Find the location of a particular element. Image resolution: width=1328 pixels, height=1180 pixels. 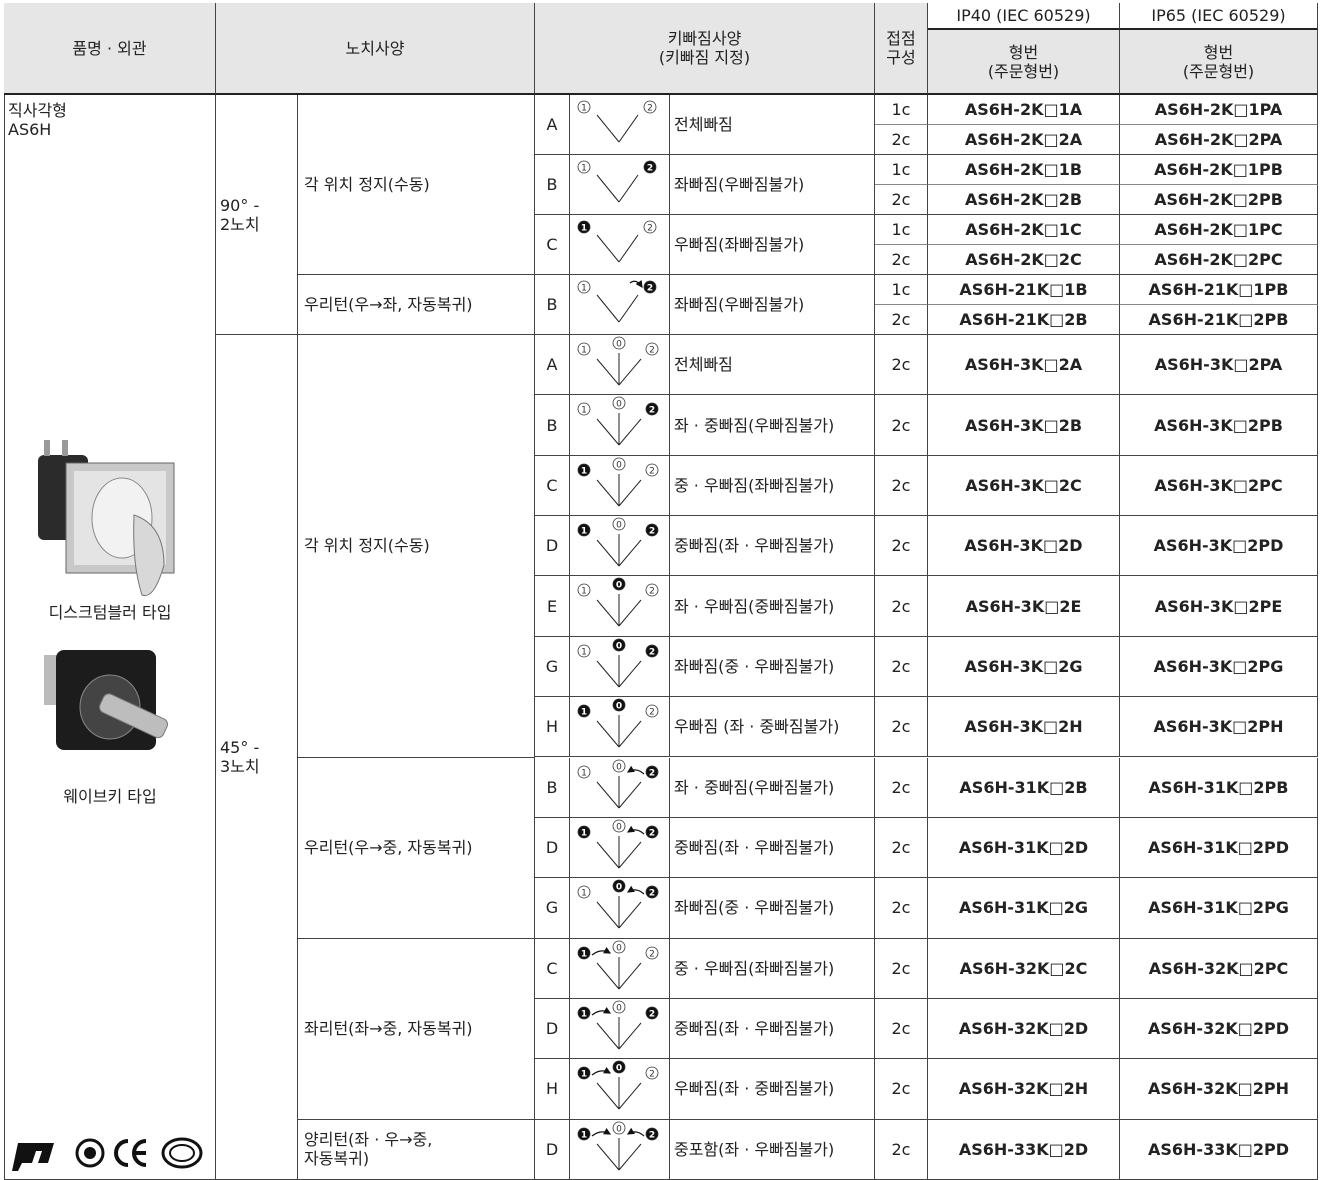

header-ip40: IP40 (IEC 60529) is located at coordinates (1024, 16).